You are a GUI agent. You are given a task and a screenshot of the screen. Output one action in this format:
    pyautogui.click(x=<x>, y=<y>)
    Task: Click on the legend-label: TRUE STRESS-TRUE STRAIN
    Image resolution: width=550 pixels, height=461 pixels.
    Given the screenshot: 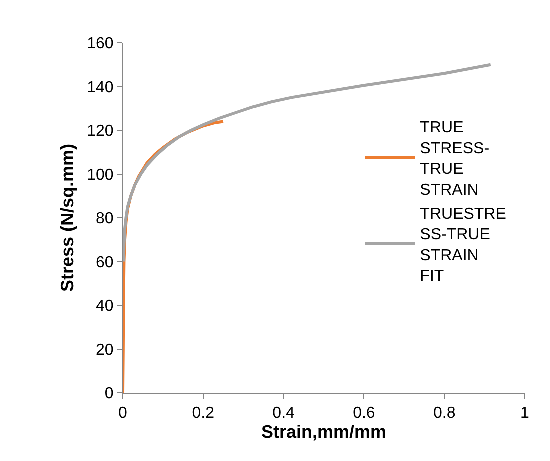 What is the action you would take?
    pyautogui.click(x=455, y=160)
    